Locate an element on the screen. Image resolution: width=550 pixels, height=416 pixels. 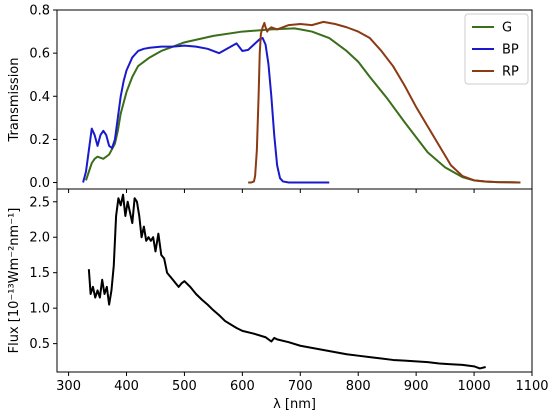
x-tick-label: 400 is located at coordinates (126, 386).